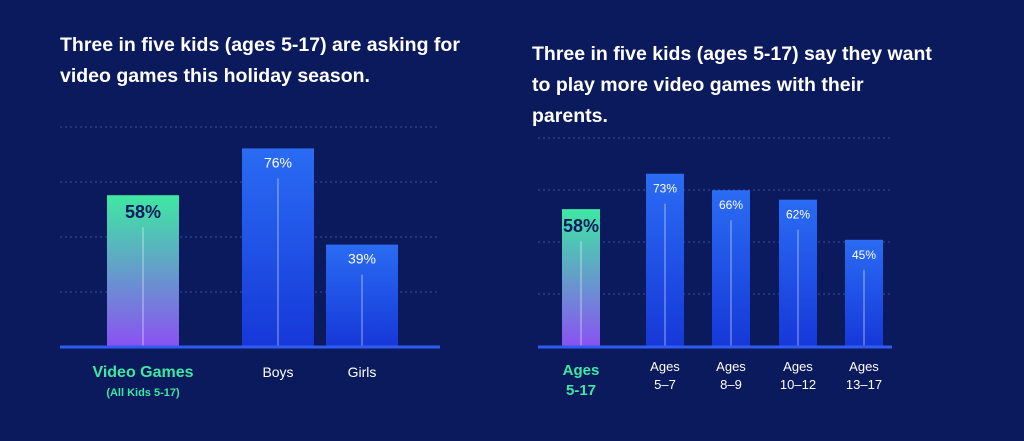 This screenshot has height=441, width=1024. What do you see at coordinates (665, 189) in the screenshot?
I see `value-label: 73%` at bounding box center [665, 189].